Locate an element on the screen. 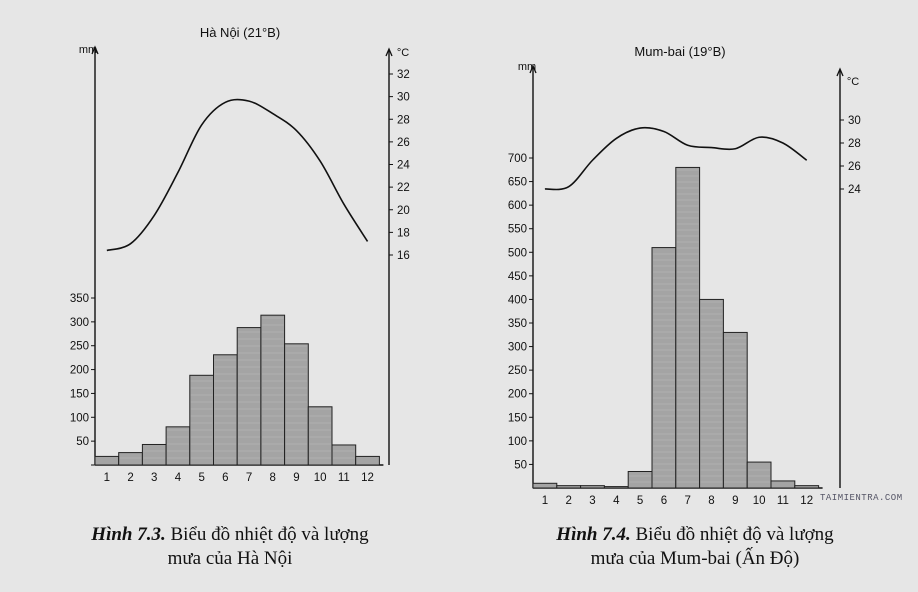 This screenshot has height=592, width=918. mumbai-temp-tick-label: 28 is located at coordinates (854, 144).